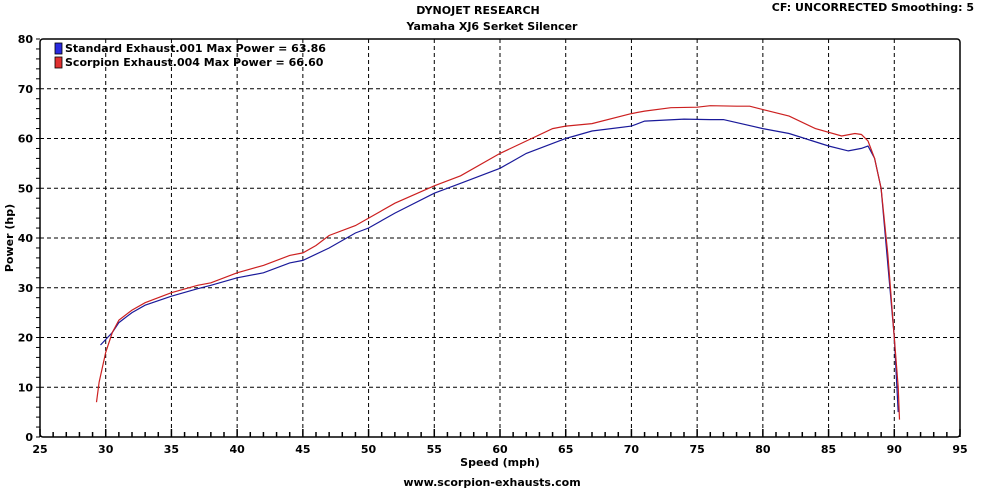 The width and height of the screenshot is (984, 493). Describe the element at coordinates (369, 449) in the screenshot. I see `x-tick-label: 50` at that location.